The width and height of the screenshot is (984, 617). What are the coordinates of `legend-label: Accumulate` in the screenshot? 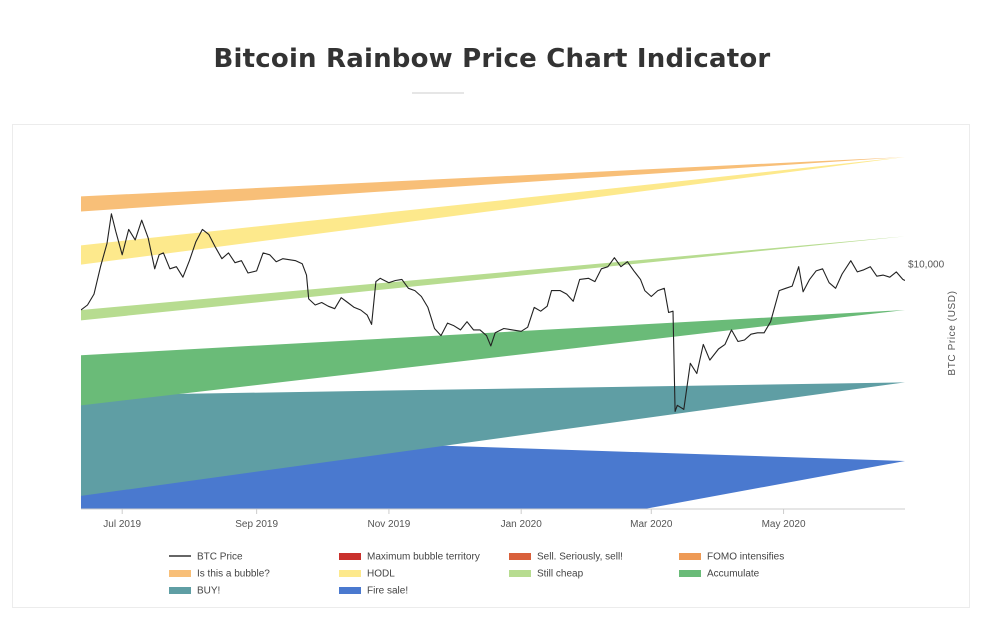 It's located at (733, 574).